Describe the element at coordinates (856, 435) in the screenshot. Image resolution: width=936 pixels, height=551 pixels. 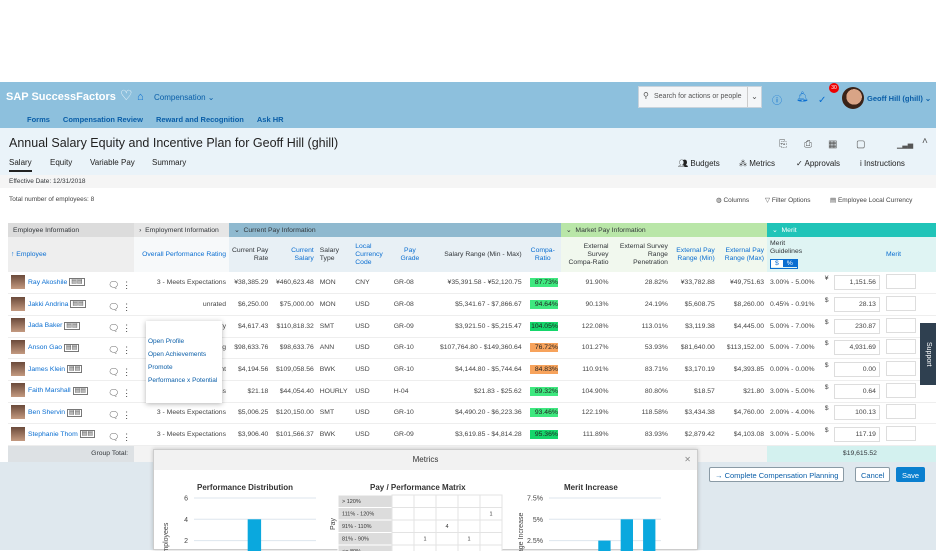
I see `merit-amount-input: 117.19` at that location.